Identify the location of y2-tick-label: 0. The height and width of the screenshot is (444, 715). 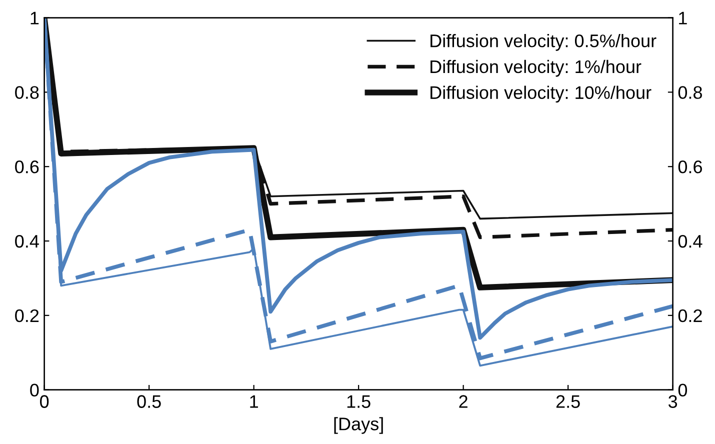
(683, 390).